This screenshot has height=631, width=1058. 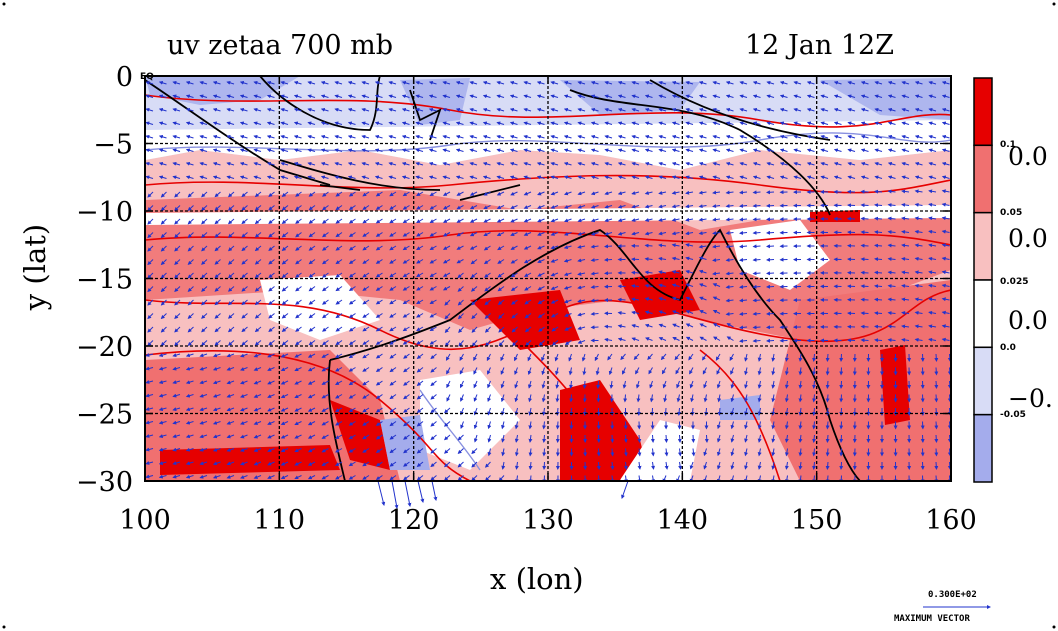 What do you see at coordinates (503, 494) in the screenshot?
I see `vectors-below-plot` at bounding box center [503, 494].